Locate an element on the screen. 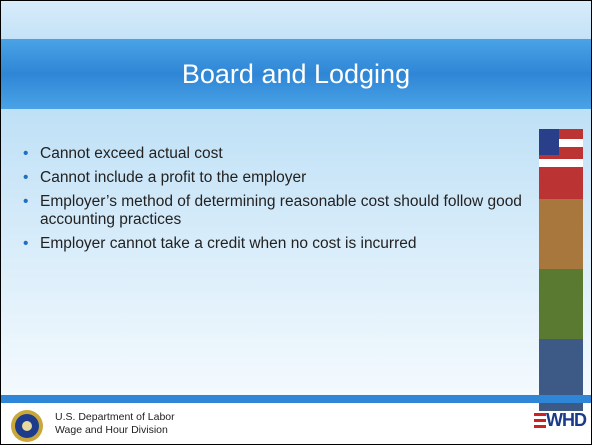 This screenshot has width=592, height=445. bottom-band is located at coordinates (296, 399).